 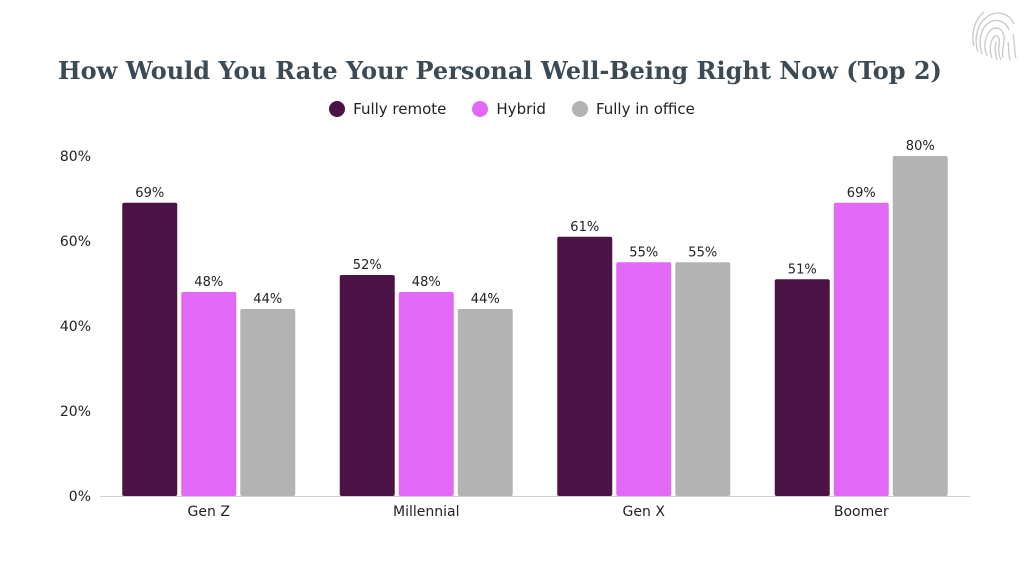 What do you see at coordinates (75, 412) in the screenshot?
I see `y-tick-label: 20%` at bounding box center [75, 412].